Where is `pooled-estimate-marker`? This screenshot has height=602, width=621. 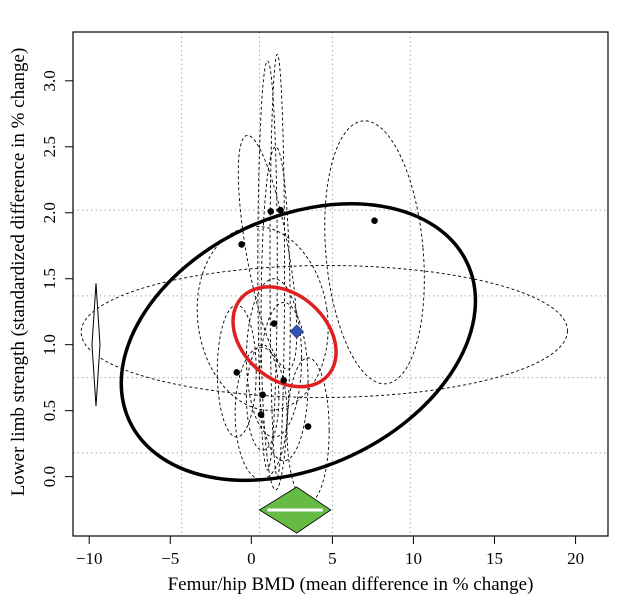
pooled-estimate-marker is located at coordinates (296, 331).